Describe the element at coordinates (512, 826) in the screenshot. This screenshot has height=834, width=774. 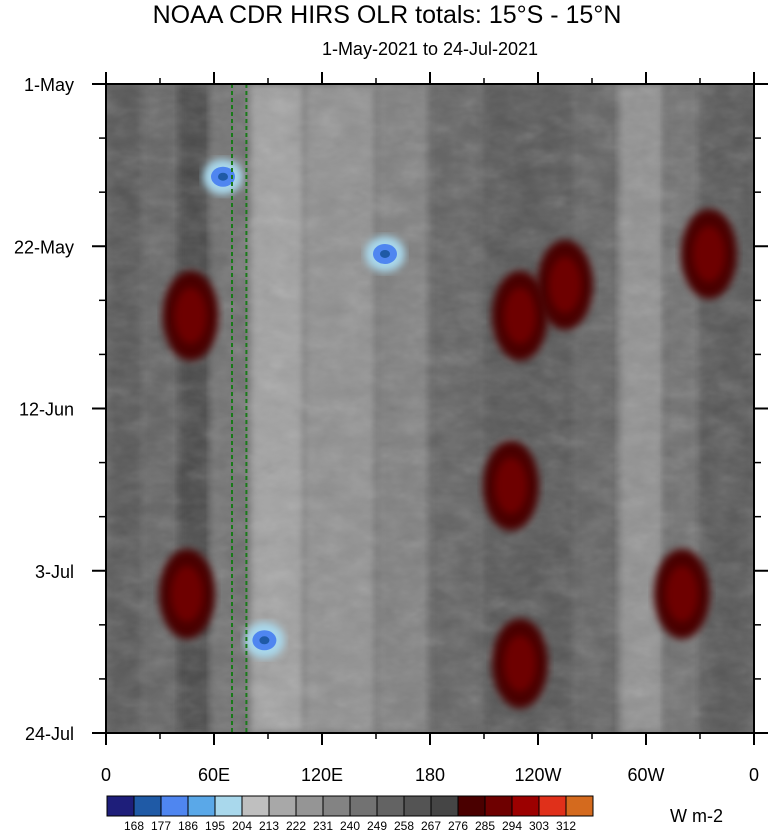
I see `colorbar-label: 294` at that location.